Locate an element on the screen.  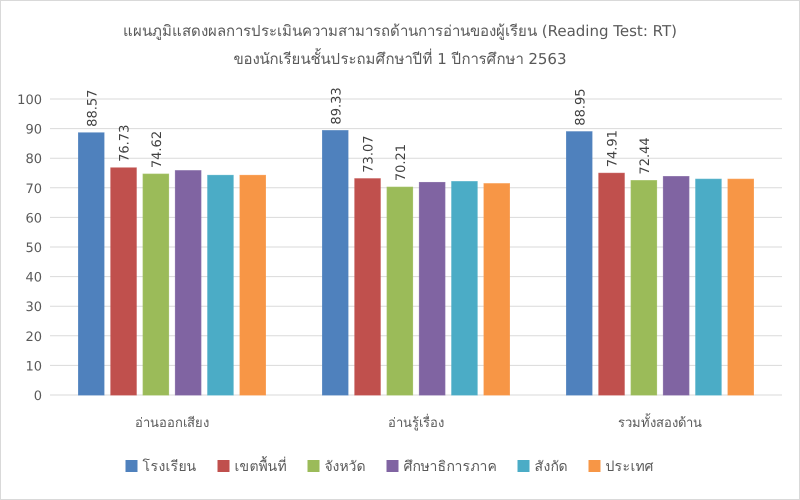
y-tick-label: 30 is located at coordinates (33, 308).